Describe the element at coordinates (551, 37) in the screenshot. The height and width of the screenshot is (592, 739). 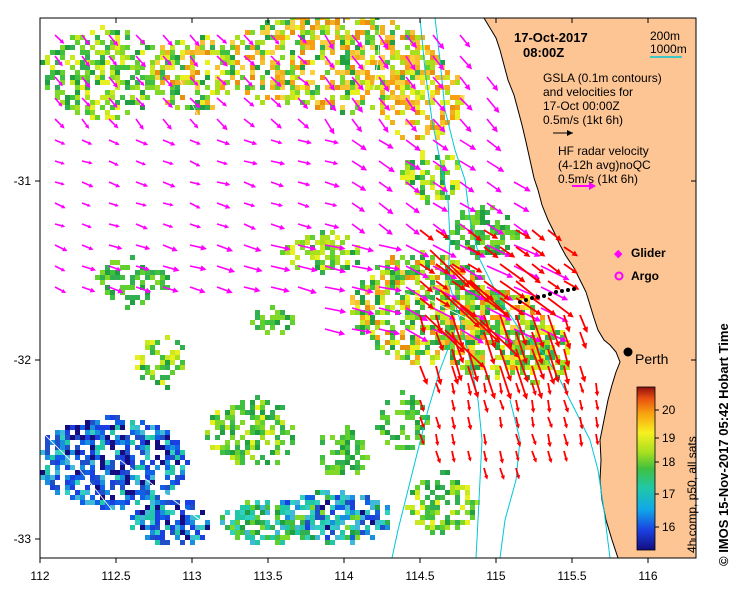
I see `title-date: 17-Oct-2017` at that location.